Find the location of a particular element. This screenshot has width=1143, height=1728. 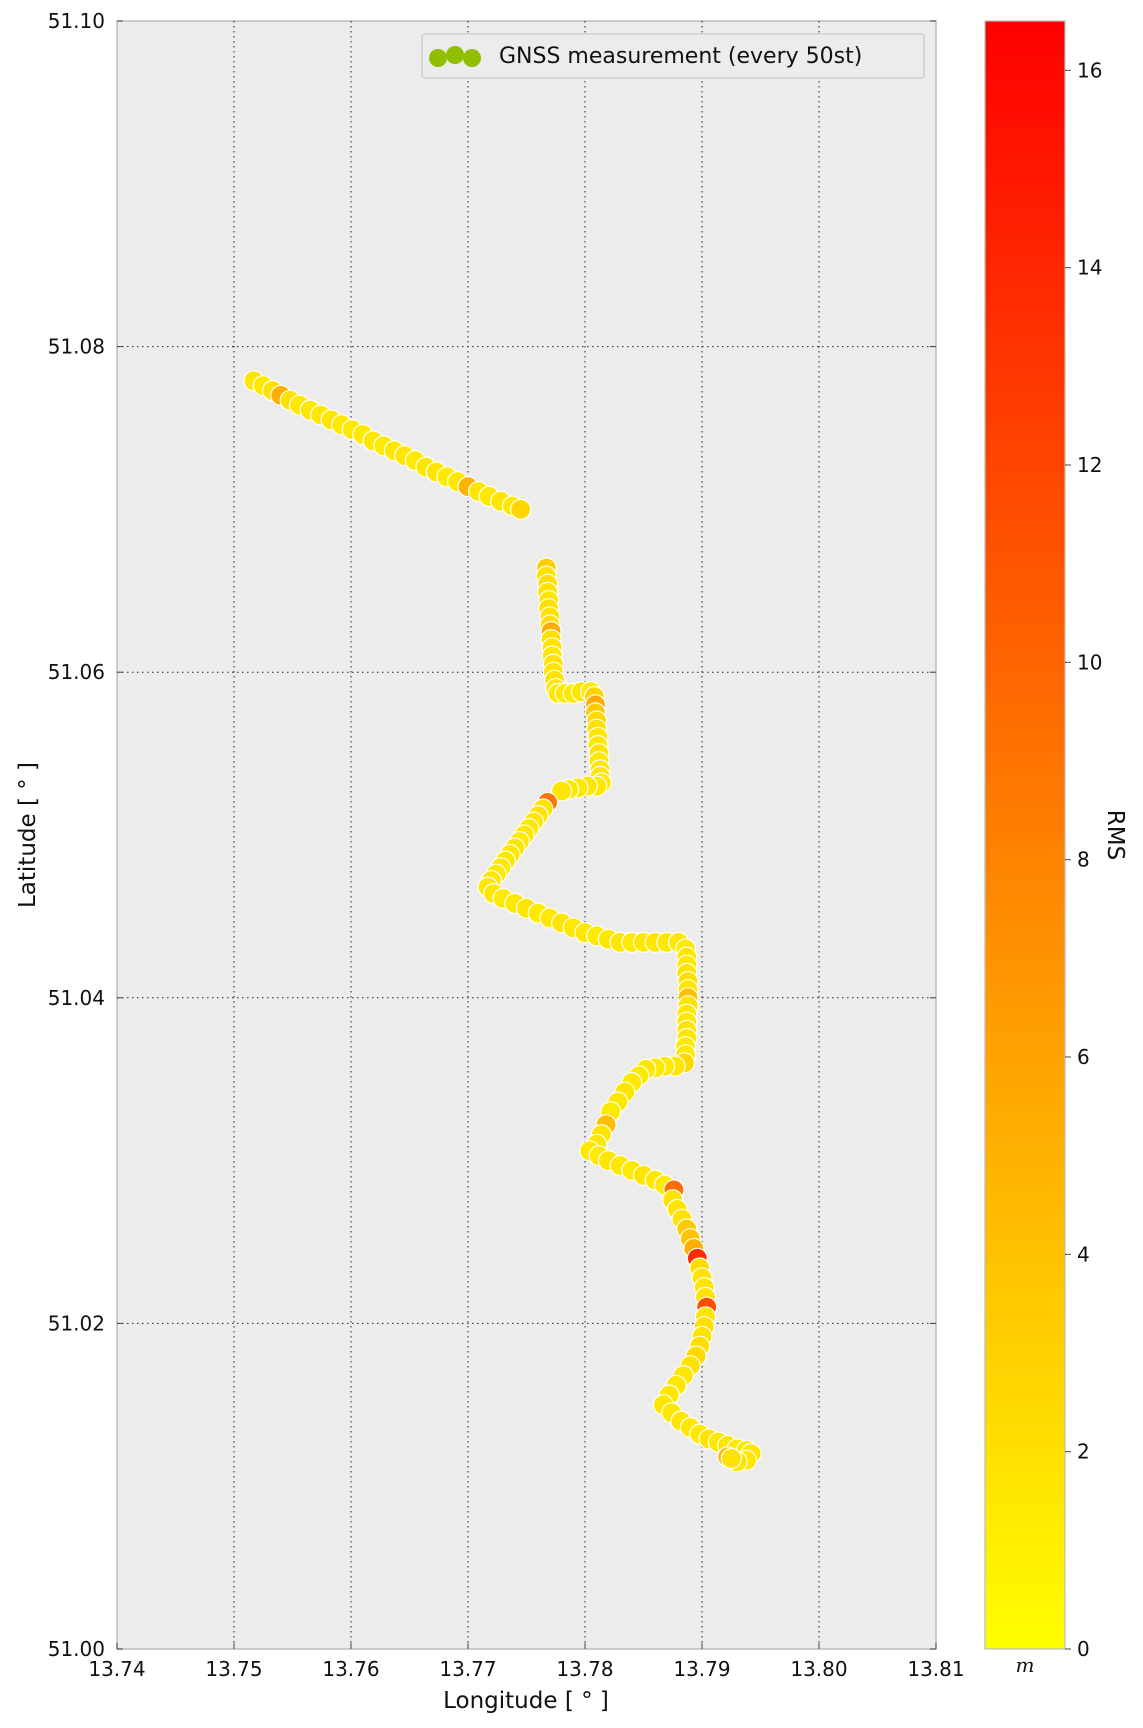

y-axis-label: Latitude [ ° ] is located at coordinates (28, 835).